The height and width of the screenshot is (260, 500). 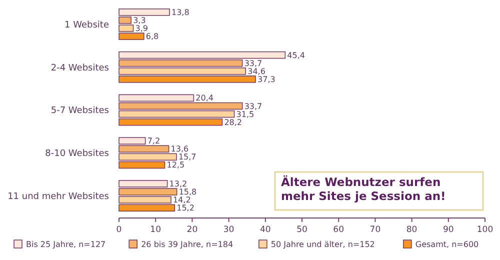 What do you see at coordinates (228, 230) in the screenshot?
I see `x-tick-label: 30` at bounding box center [228, 230].